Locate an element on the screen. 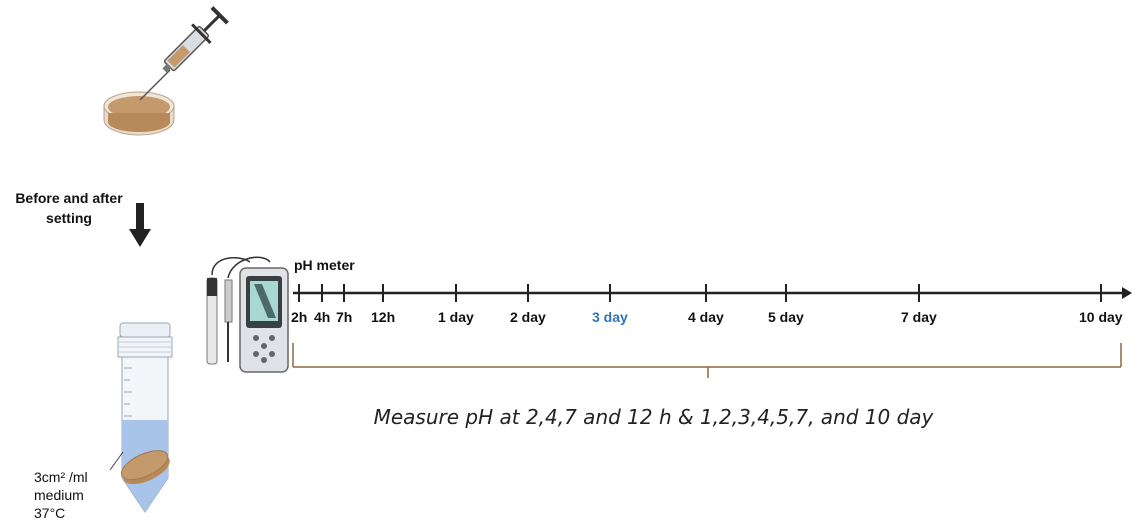 The image size is (1137, 523). timeline-ticks is located at coordinates (700, 293).